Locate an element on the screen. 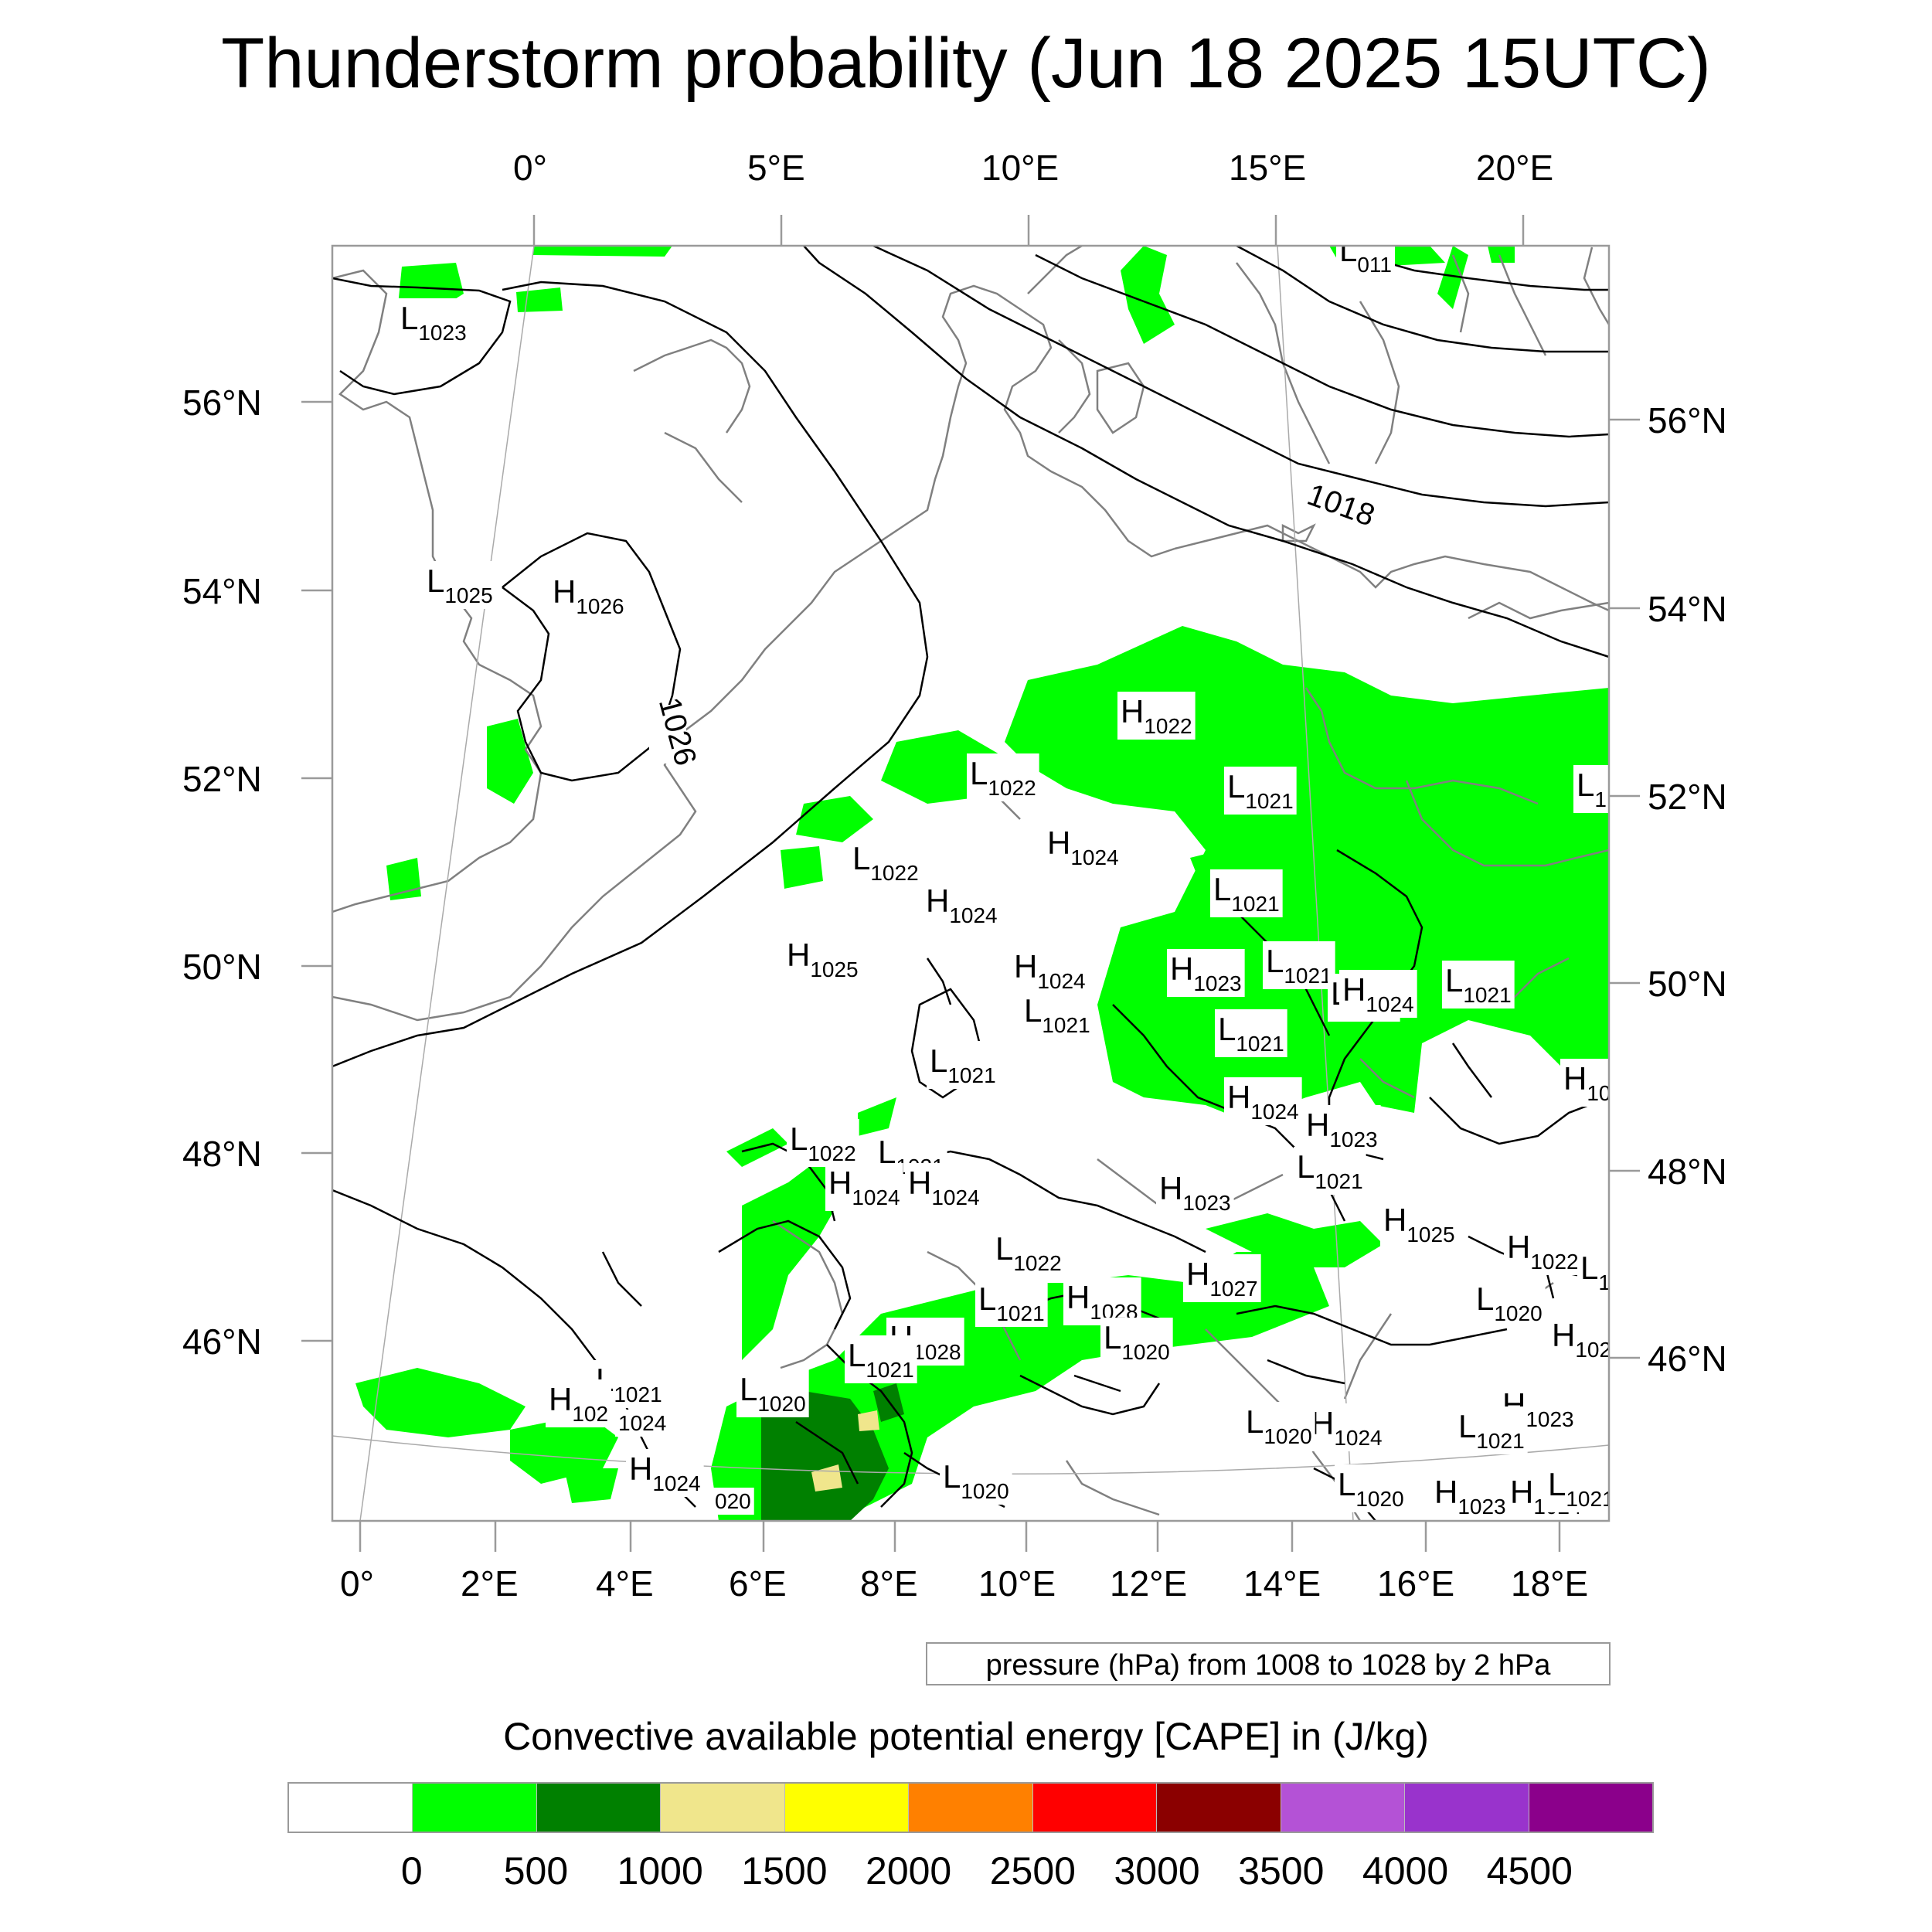 Image resolution: width=1932 pixels, height=1932 pixels. bottom-lon-label: 10°E is located at coordinates (1017, 1584).